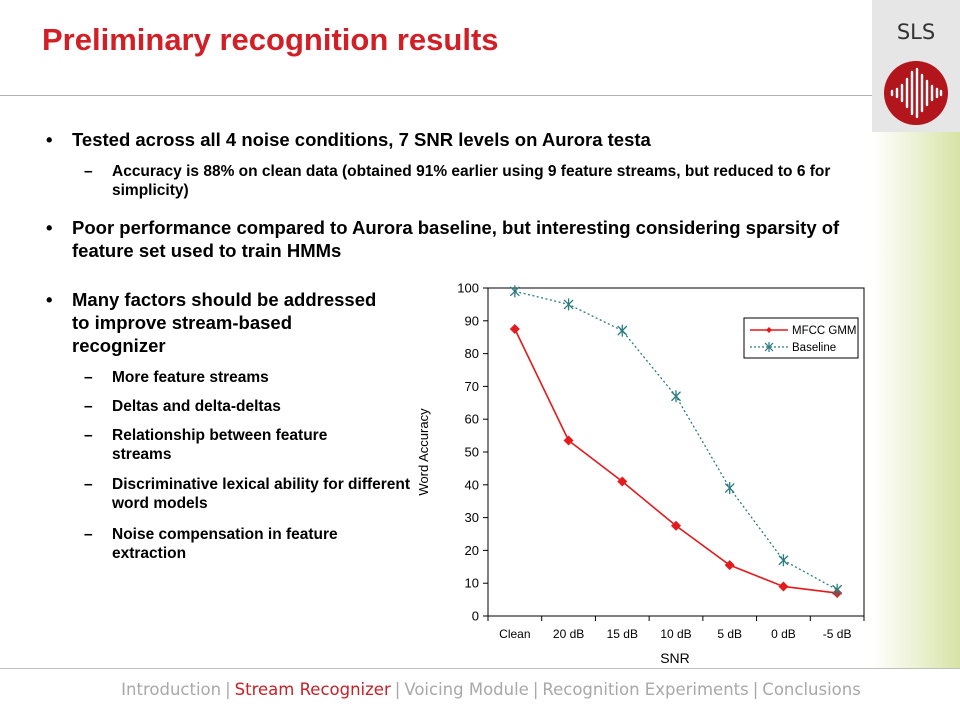  I want to click on footer-item-introduction: Introduction, so click(171, 689).